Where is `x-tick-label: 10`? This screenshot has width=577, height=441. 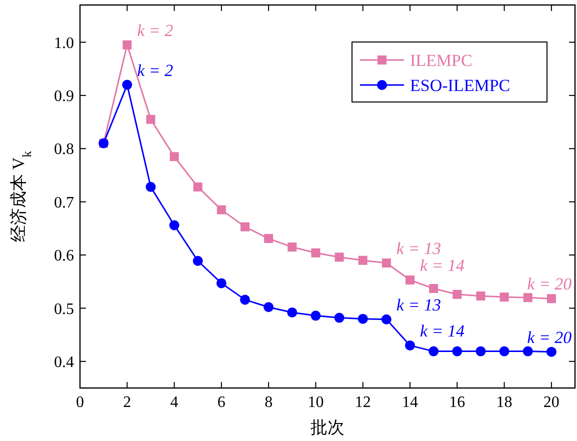
x-tick-label: 10 is located at coordinates (316, 402).